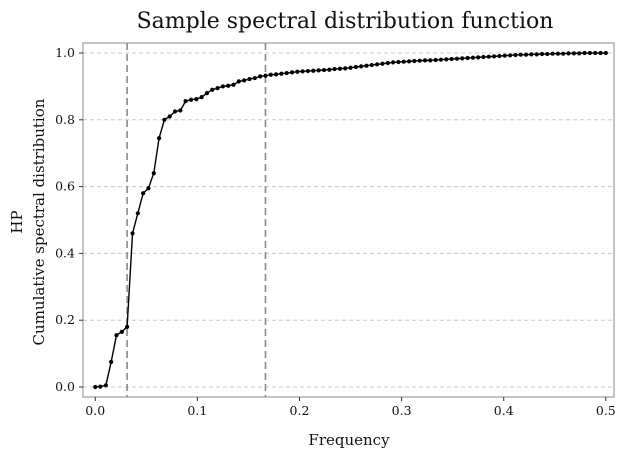  I want to click on y-tick-label: 1.0, so click(65, 52).